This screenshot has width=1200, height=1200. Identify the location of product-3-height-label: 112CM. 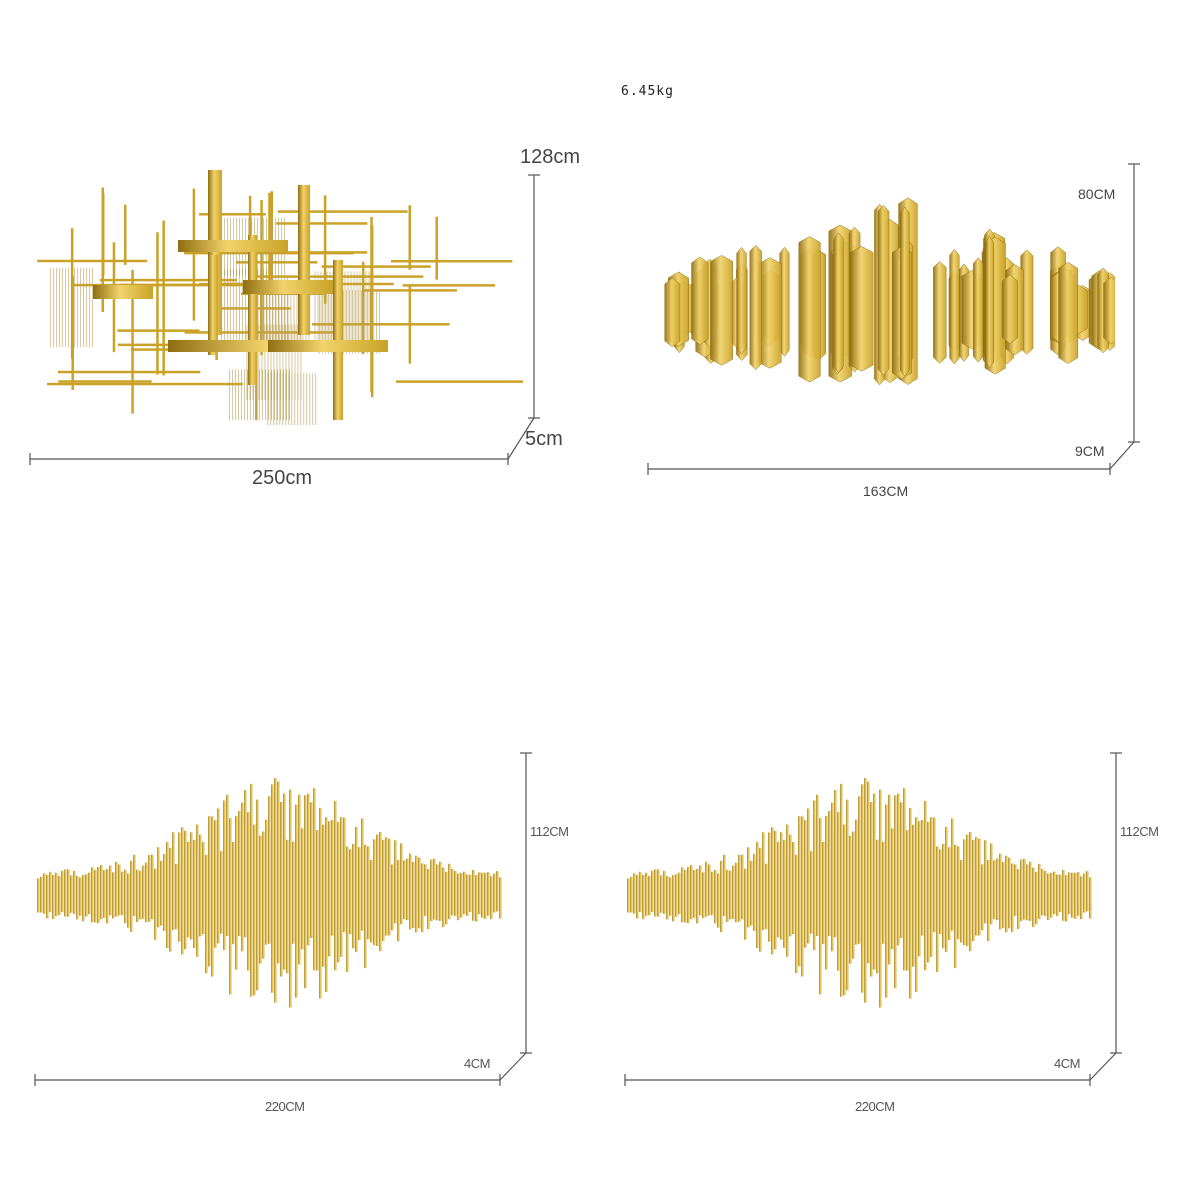
(549, 831).